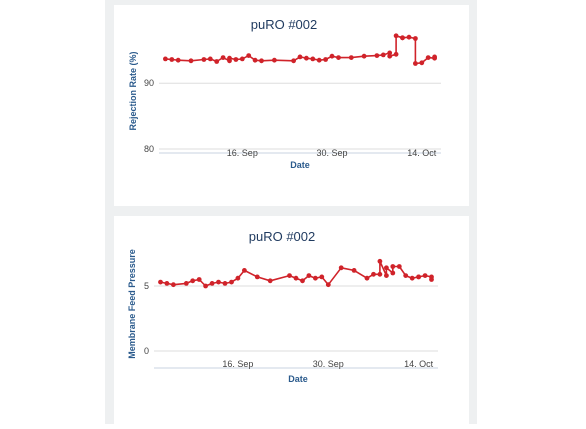  Describe the element at coordinates (146, 351) in the screenshot. I see `y-tick-label: 0` at that location.